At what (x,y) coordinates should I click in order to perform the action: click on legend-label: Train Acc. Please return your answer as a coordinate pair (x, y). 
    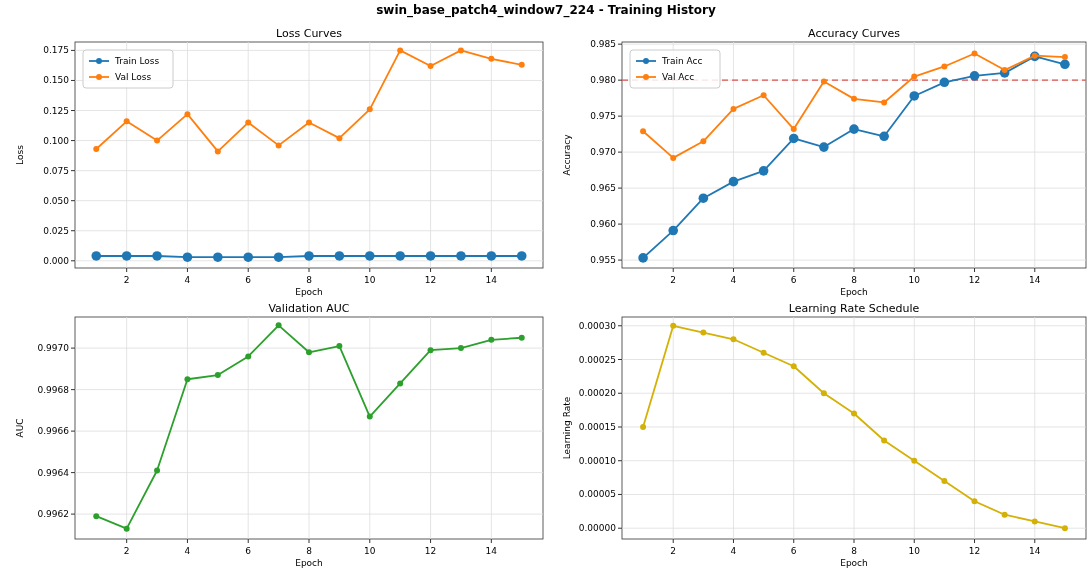
    Looking at the image, I should click on (682, 61).